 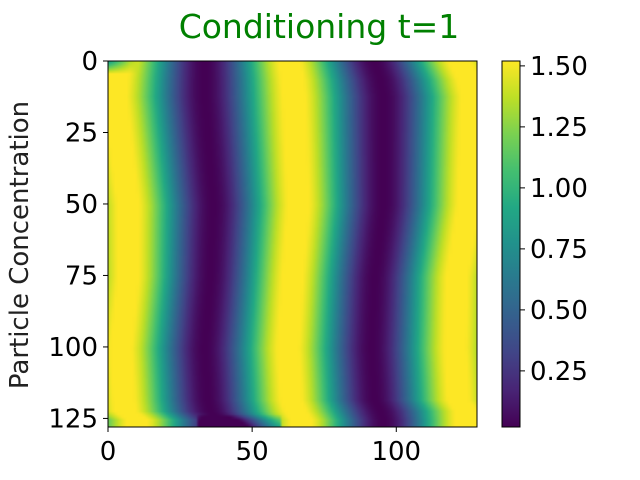 What do you see at coordinates (73, 419) in the screenshot?
I see `y-tick-label: 125` at bounding box center [73, 419].